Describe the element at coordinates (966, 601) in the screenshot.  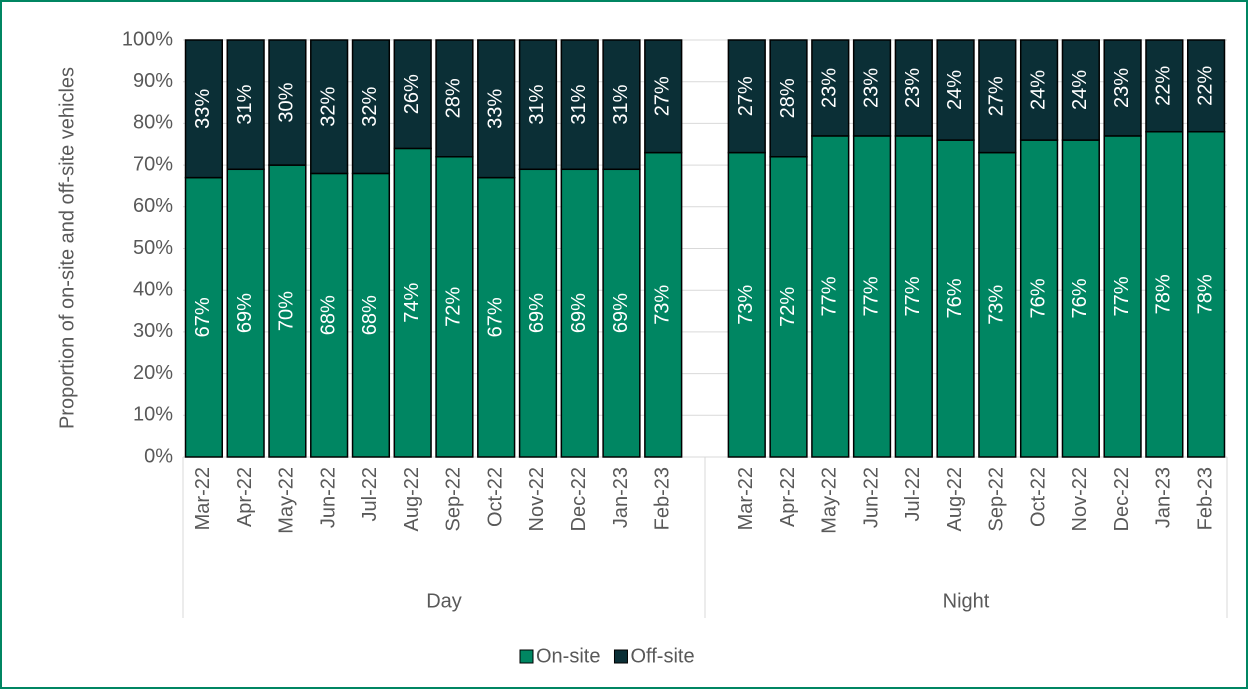
I see `group-label: Night` at that location.